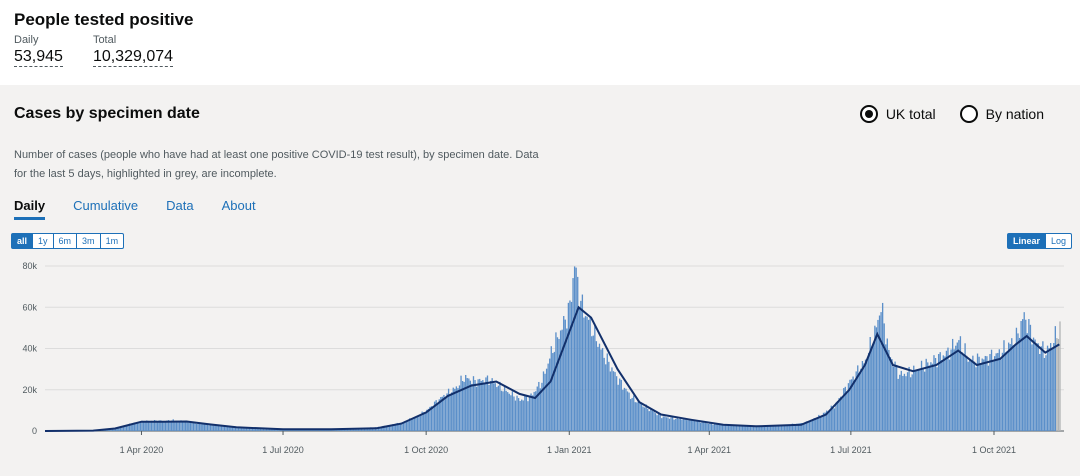 The height and width of the screenshot is (476, 1080). What do you see at coordinates (1001, 114) in the screenshot?
I see `radio-by-nation: By nation` at bounding box center [1001, 114].